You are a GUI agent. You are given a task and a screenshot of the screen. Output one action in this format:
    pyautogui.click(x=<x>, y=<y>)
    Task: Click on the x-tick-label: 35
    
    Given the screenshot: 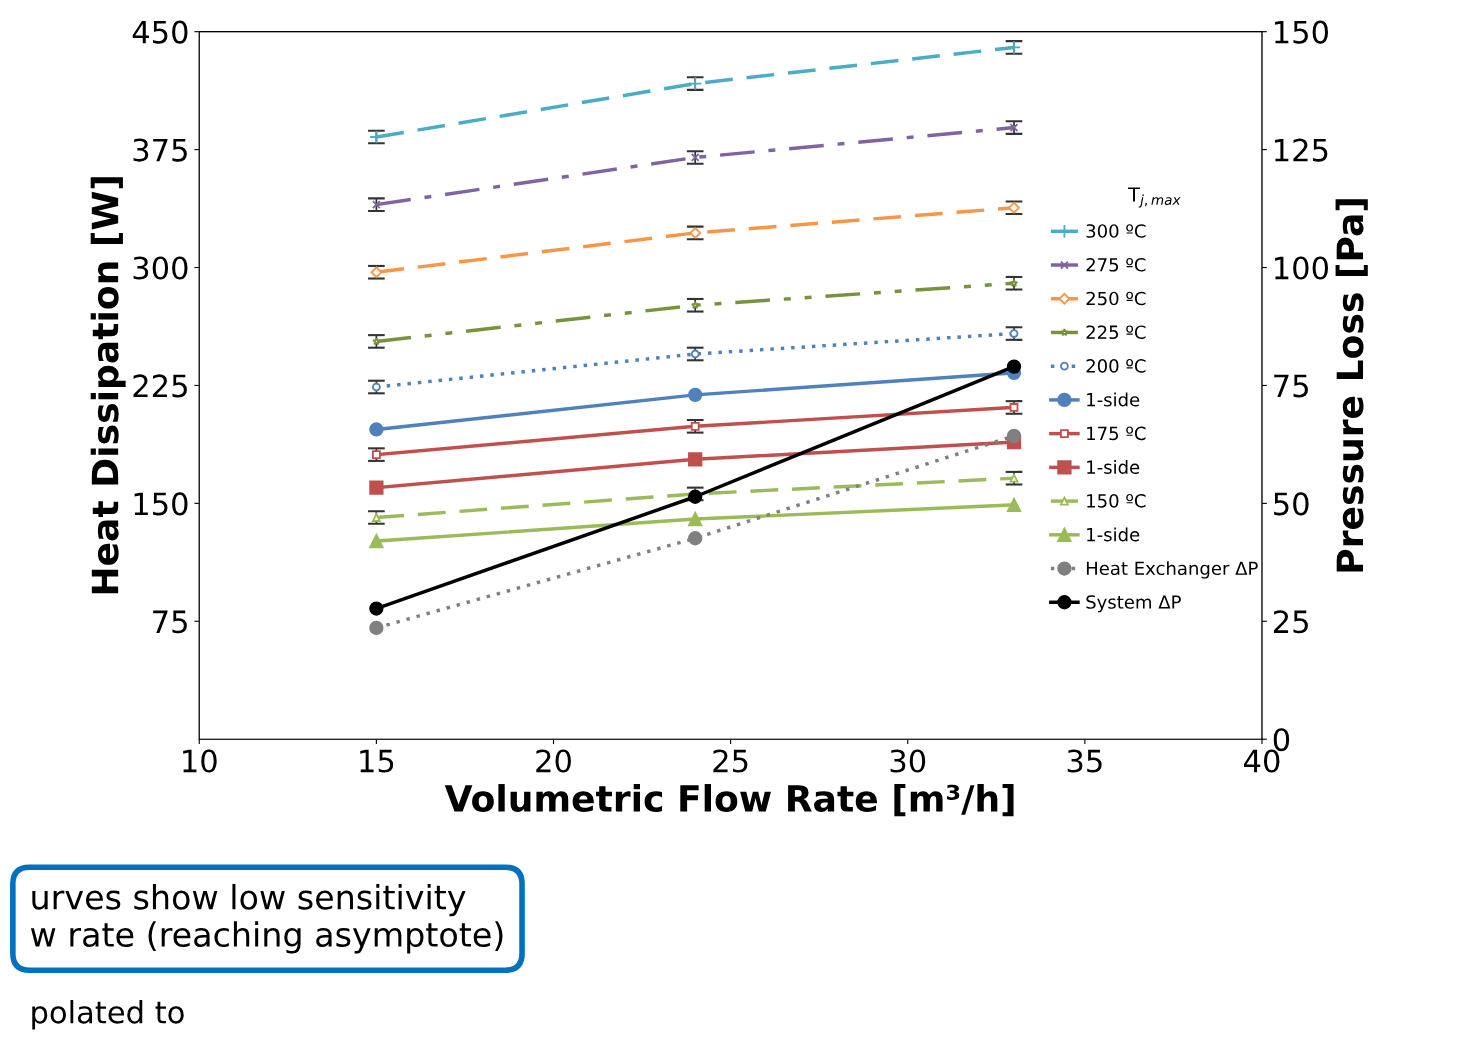 What is the action you would take?
    pyautogui.click(x=1084, y=761)
    